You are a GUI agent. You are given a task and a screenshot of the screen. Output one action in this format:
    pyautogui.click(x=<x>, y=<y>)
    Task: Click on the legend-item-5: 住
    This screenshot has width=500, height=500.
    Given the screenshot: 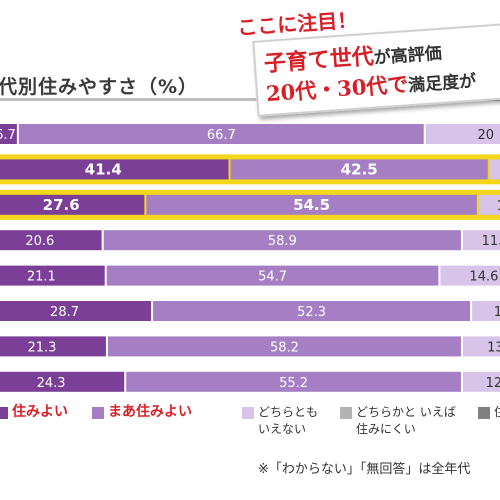 What is the action you would take?
    pyautogui.click(x=489, y=422)
    